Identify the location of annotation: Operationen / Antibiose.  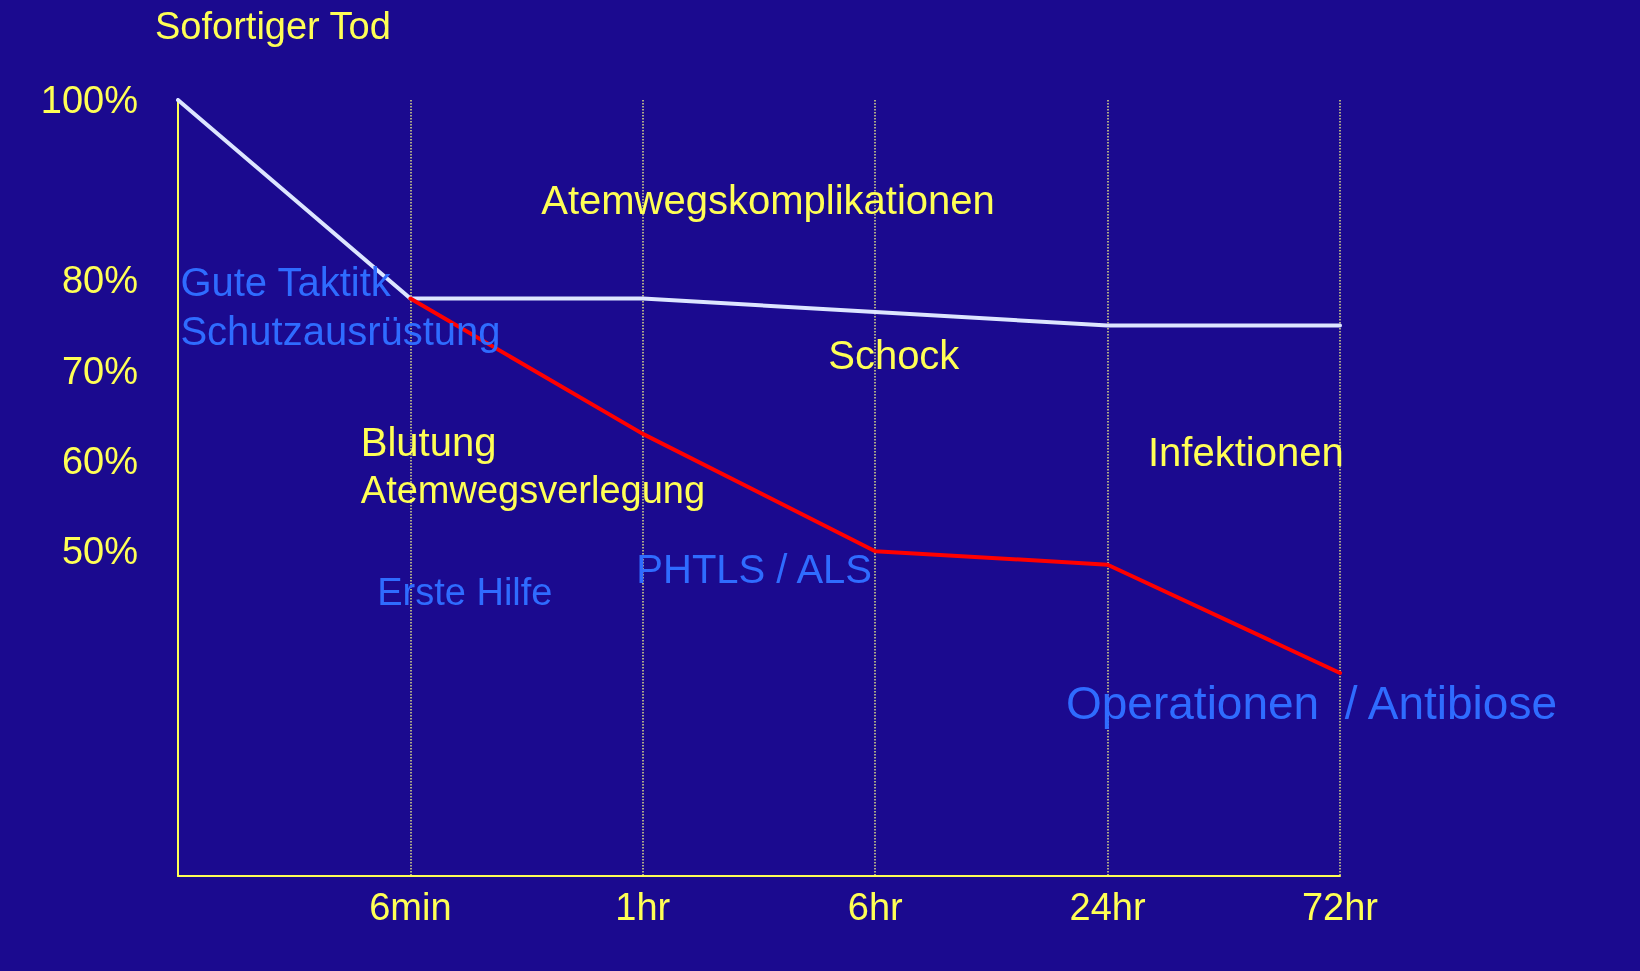
(1311, 702).